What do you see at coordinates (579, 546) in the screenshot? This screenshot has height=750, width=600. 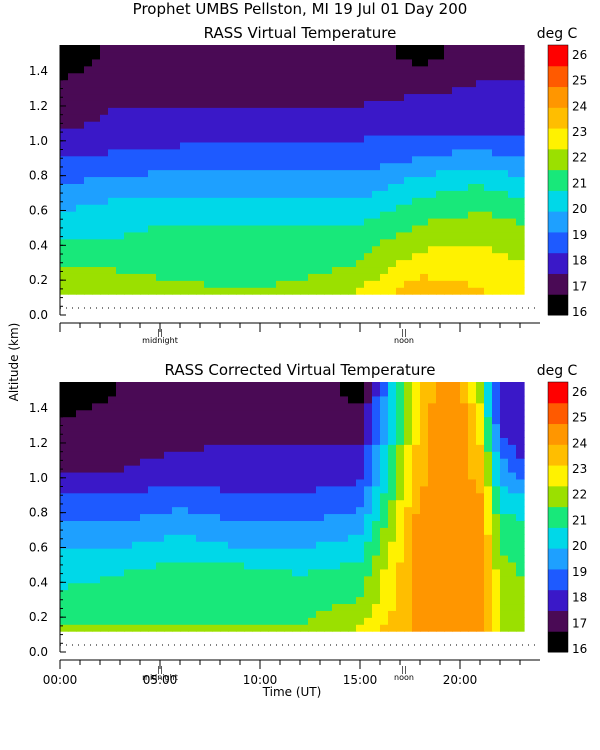 I see `colorbar-label: 20` at bounding box center [579, 546].